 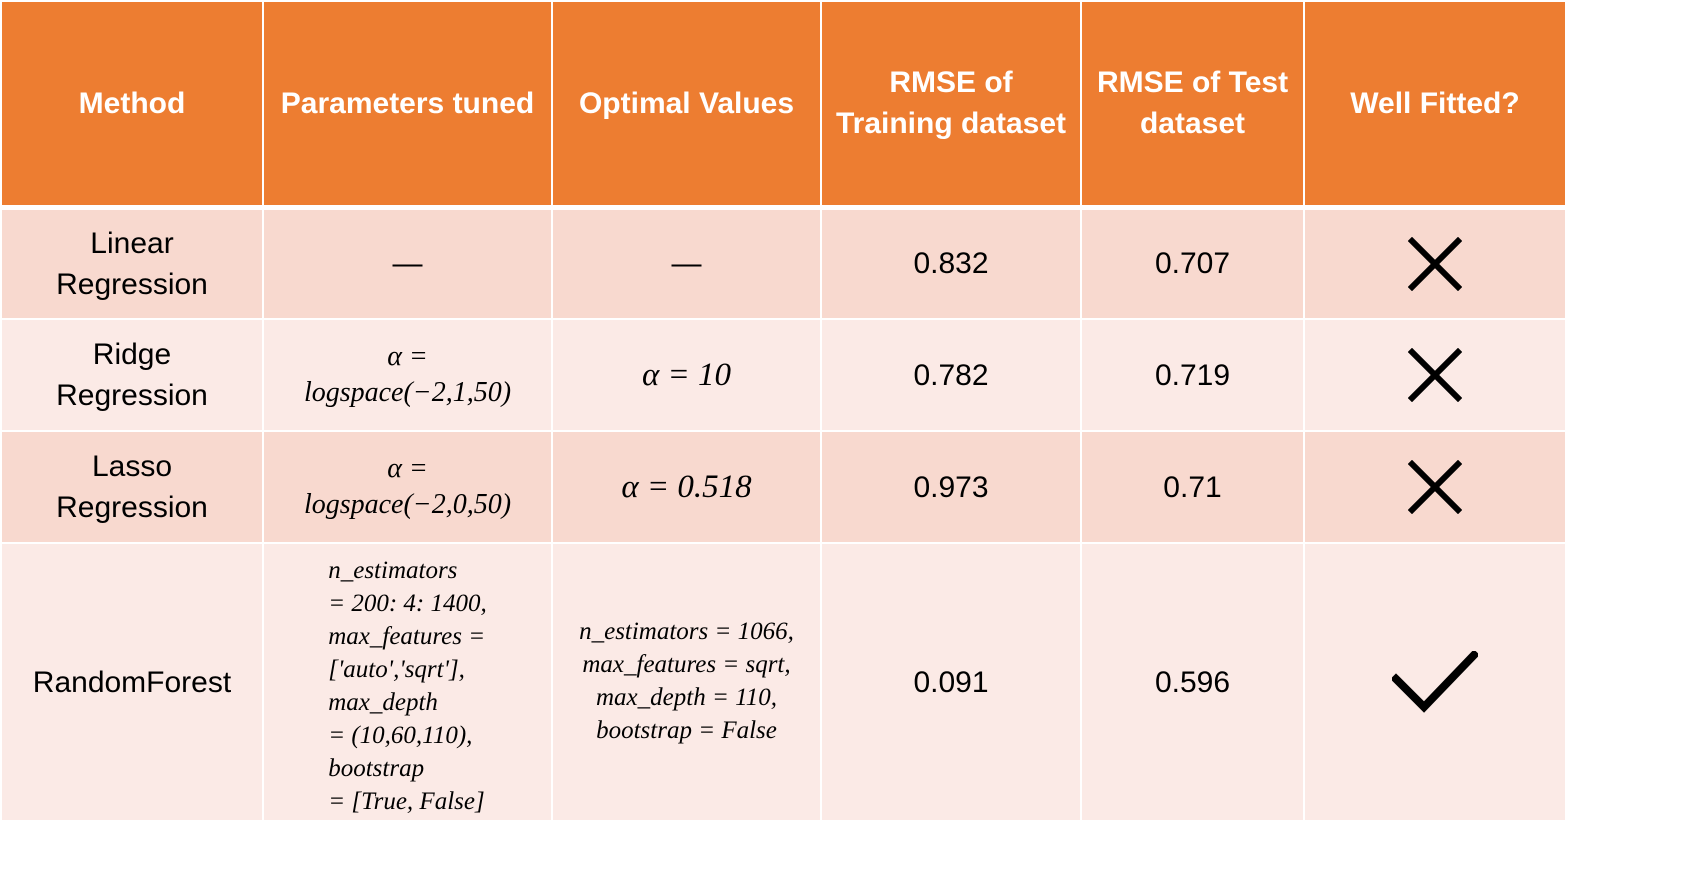 What do you see at coordinates (406, 801) in the screenshot?
I see `rf-param-line: = [True, False]` at bounding box center [406, 801].